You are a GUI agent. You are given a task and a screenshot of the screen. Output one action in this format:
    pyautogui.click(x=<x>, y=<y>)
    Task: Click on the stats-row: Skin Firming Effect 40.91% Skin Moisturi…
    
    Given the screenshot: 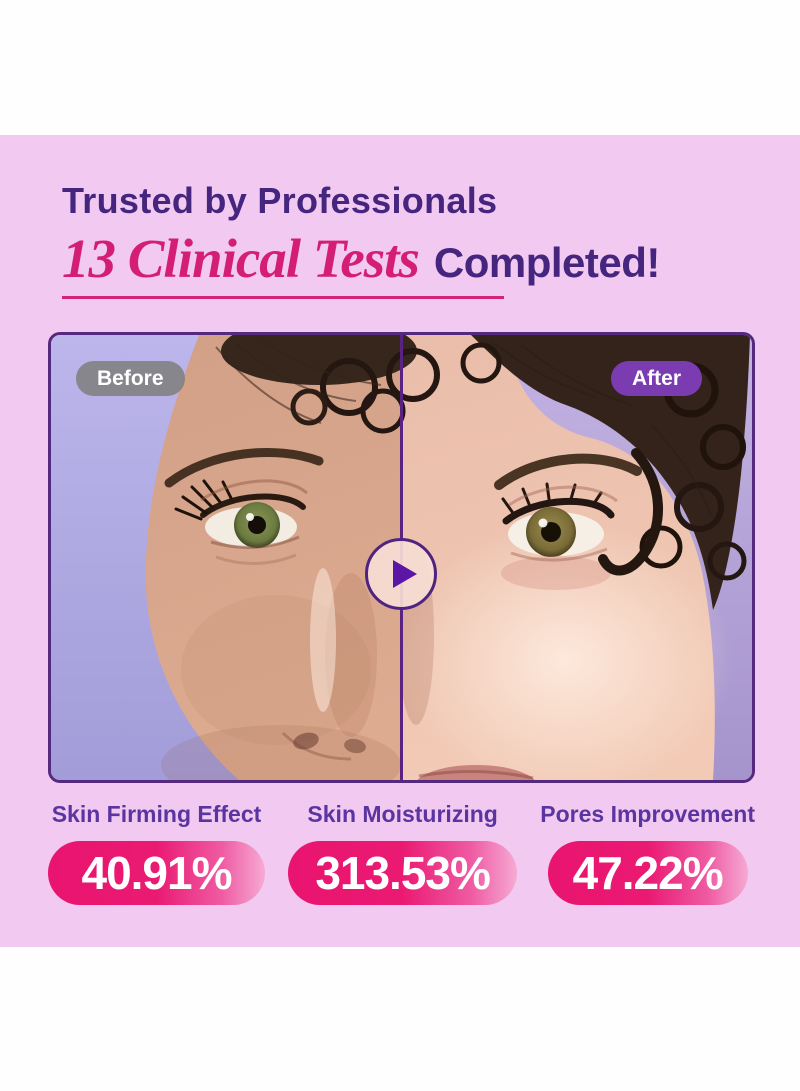 What is the action you would take?
    pyautogui.click(x=401, y=853)
    